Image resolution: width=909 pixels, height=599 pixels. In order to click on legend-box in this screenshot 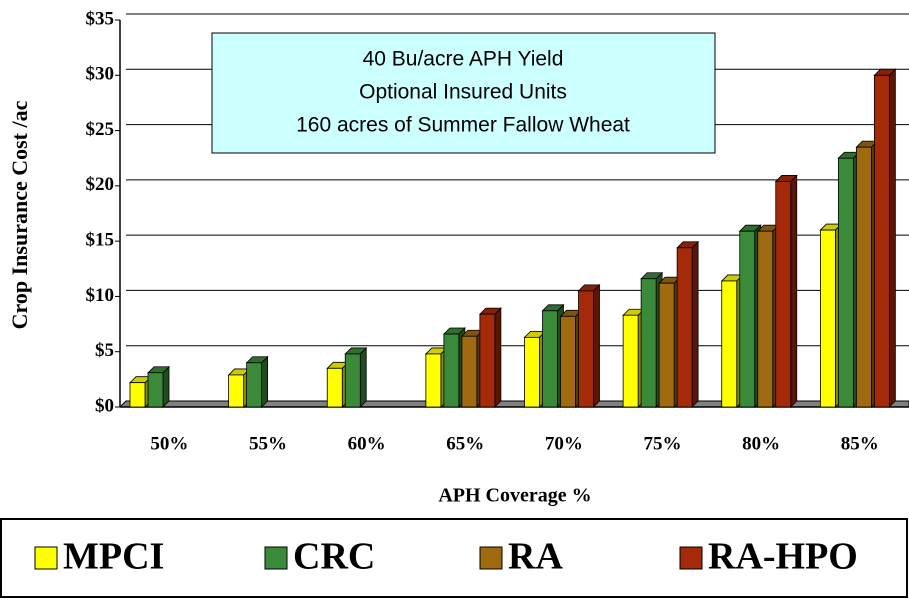, I will do `click(454, 558)`.